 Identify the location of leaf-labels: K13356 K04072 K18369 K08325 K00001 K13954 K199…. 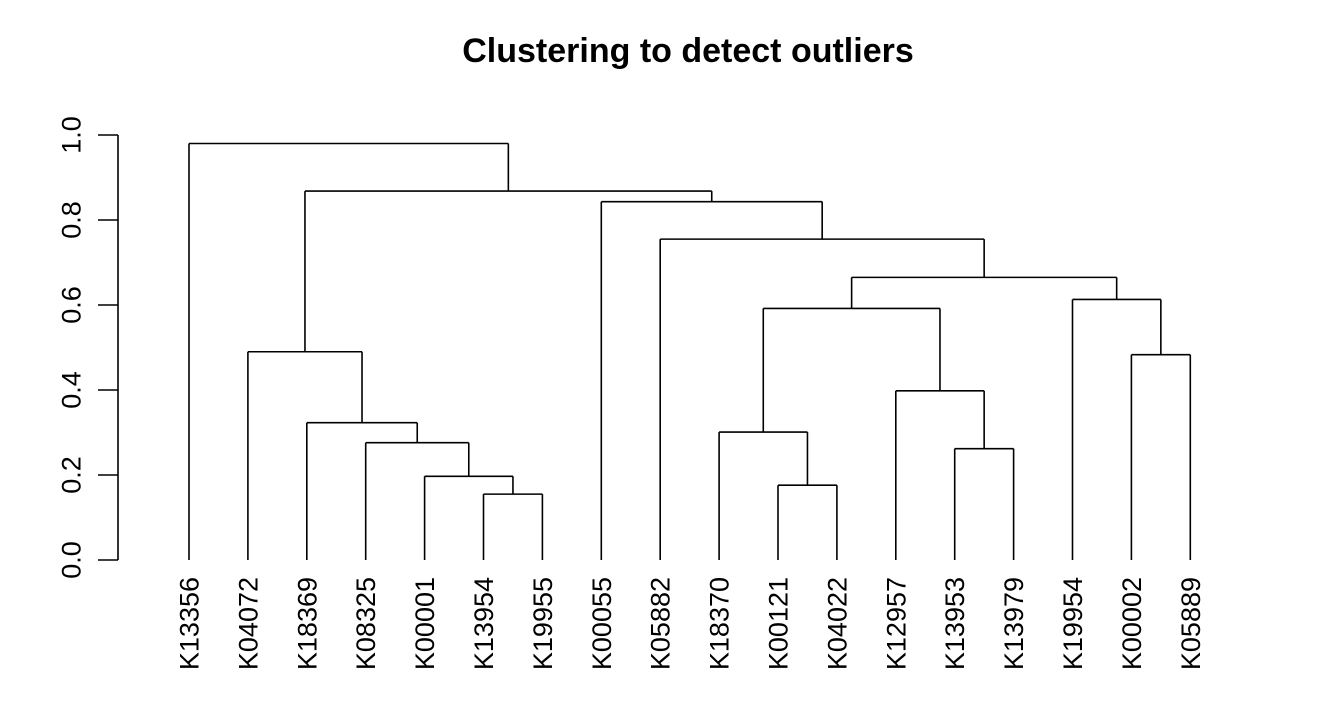
(689, 623).